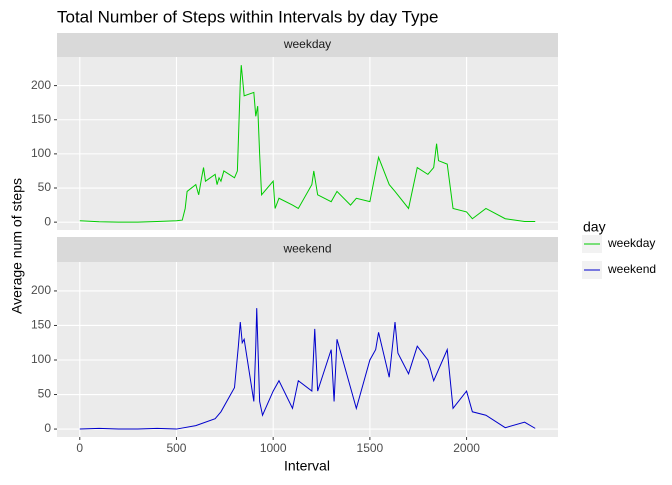 The width and height of the screenshot is (672, 485). I want to click on legend-title: day, so click(594, 227).